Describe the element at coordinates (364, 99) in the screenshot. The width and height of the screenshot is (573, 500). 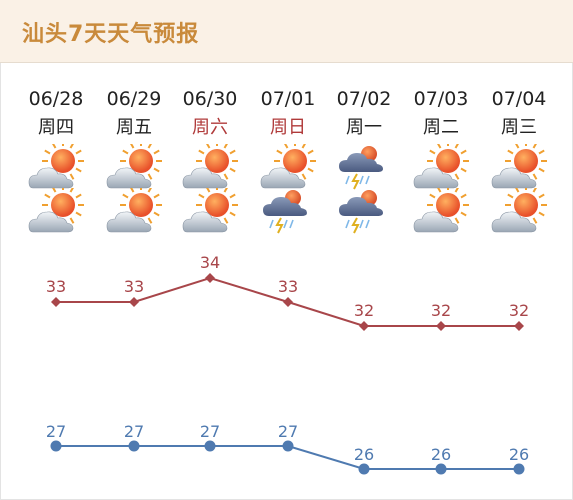
I see `day-date: 07/02` at that location.